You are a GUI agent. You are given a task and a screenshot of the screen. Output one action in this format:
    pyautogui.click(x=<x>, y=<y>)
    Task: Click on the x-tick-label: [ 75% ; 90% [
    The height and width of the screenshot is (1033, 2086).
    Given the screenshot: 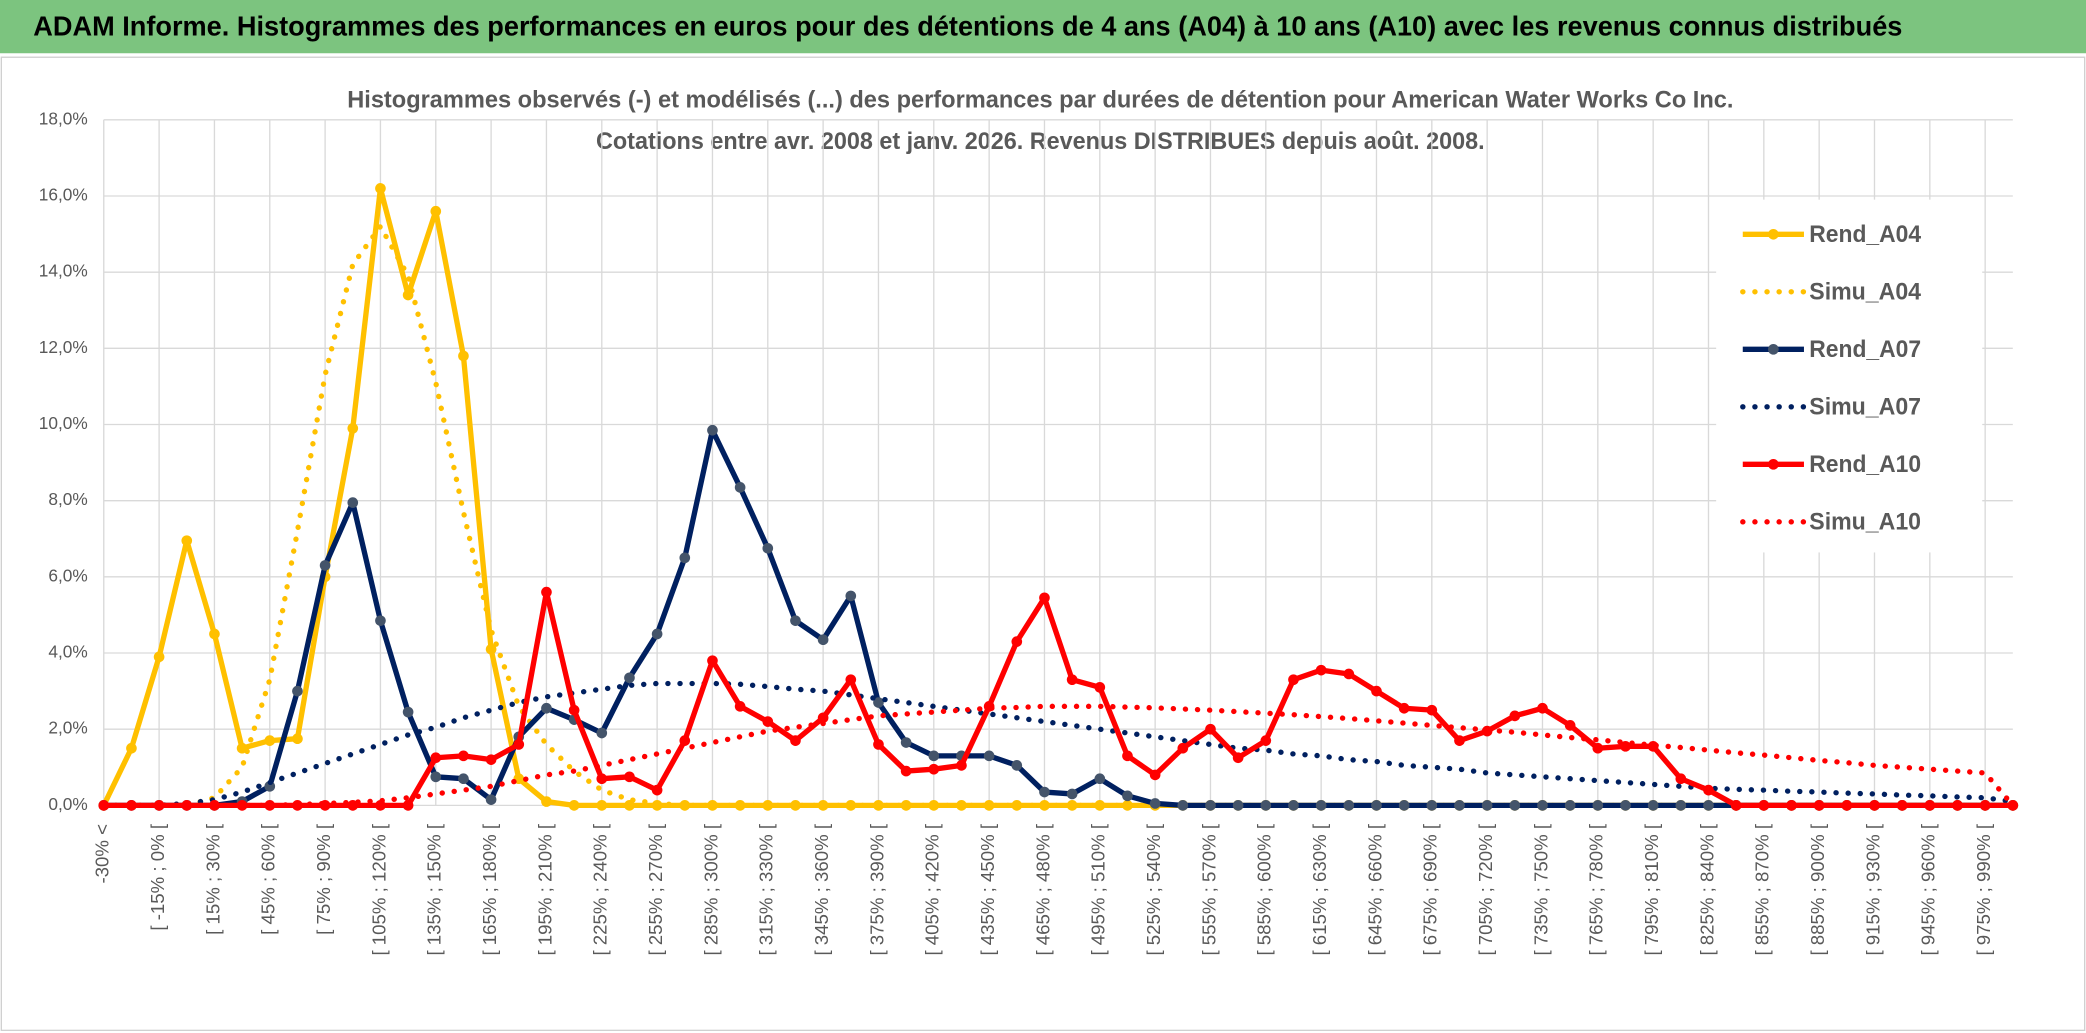 What is the action you would take?
    pyautogui.click(x=323, y=879)
    